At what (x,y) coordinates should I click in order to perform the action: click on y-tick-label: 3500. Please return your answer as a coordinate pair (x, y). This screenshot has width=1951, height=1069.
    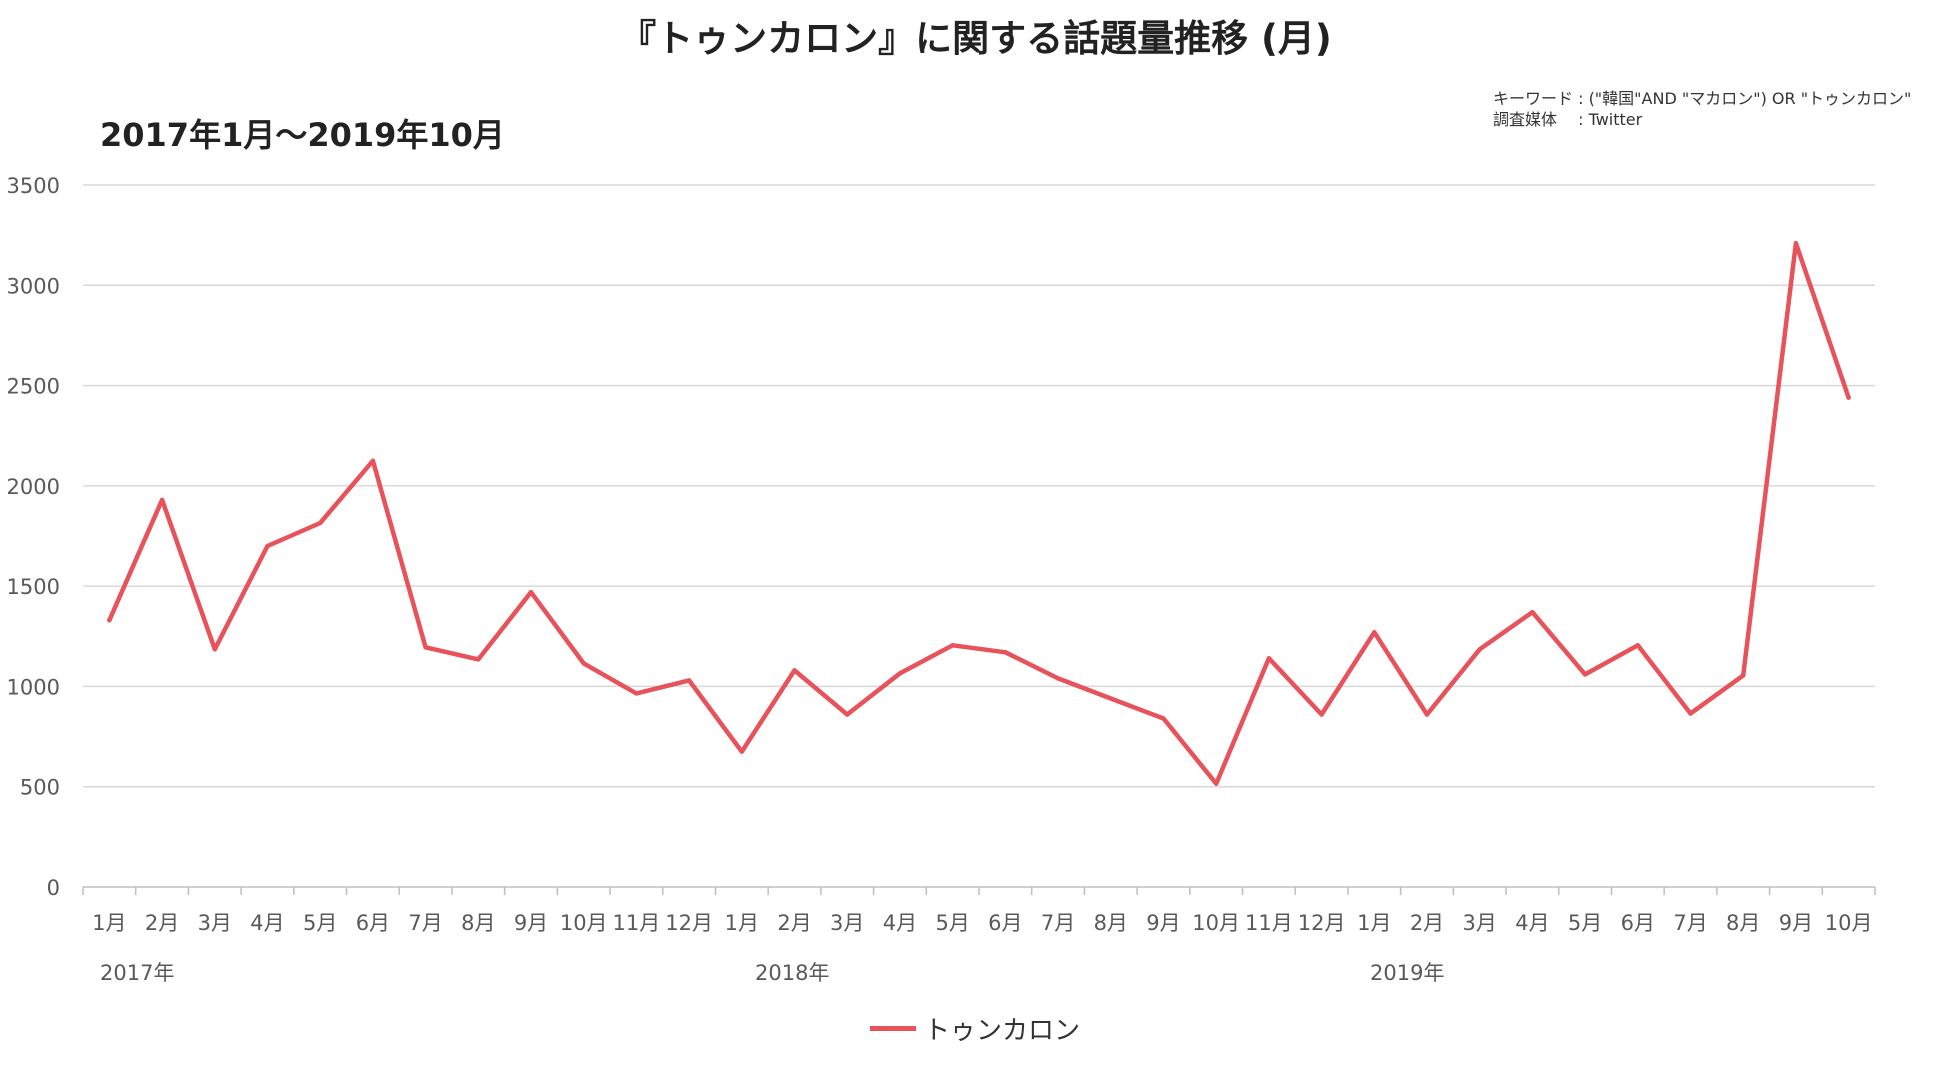
    Looking at the image, I should click on (33, 186).